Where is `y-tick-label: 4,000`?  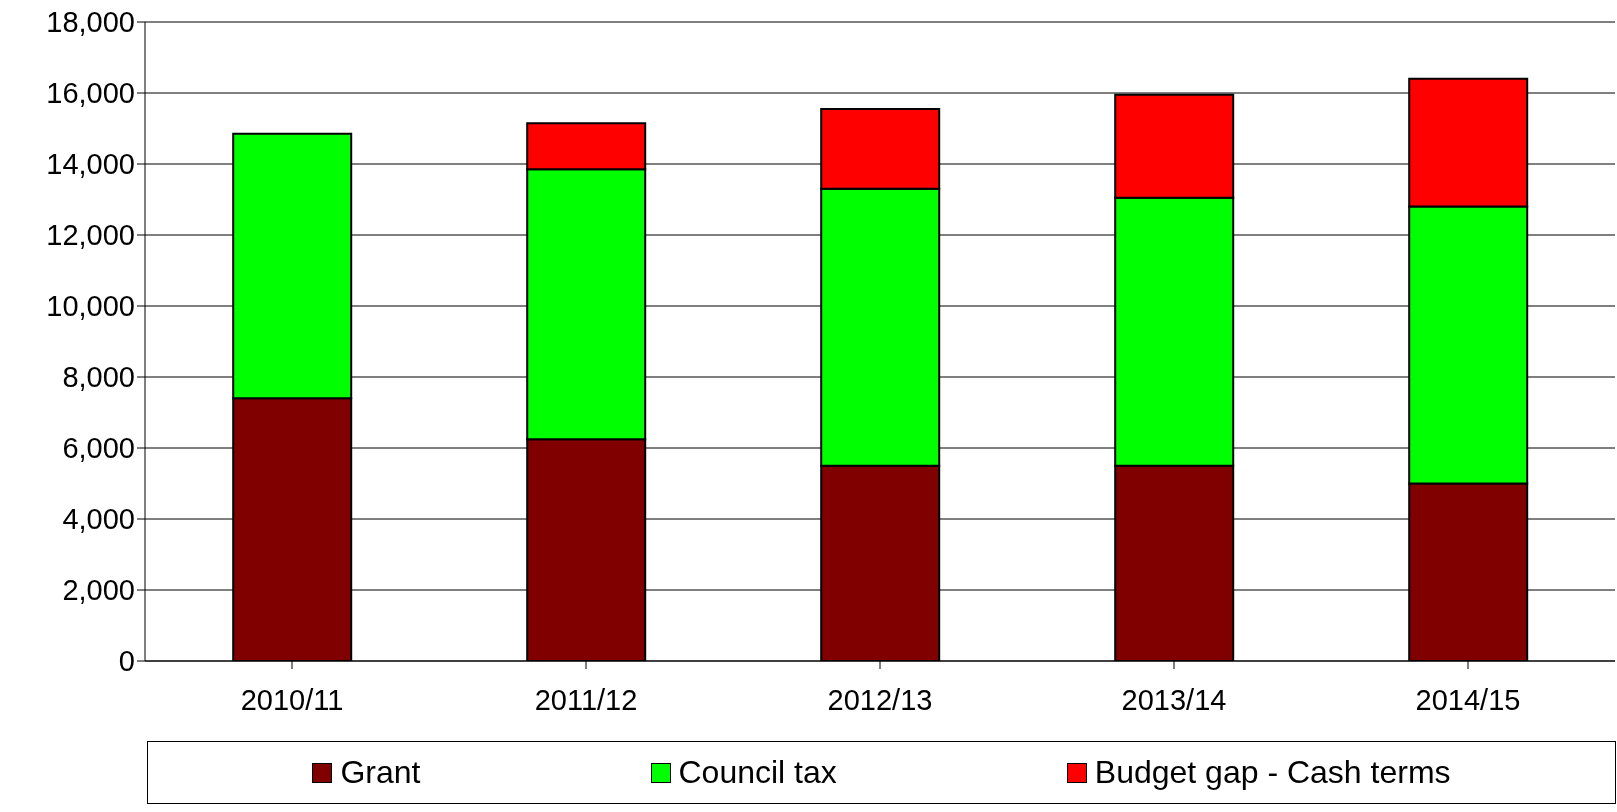 y-tick-label: 4,000 is located at coordinates (98, 519).